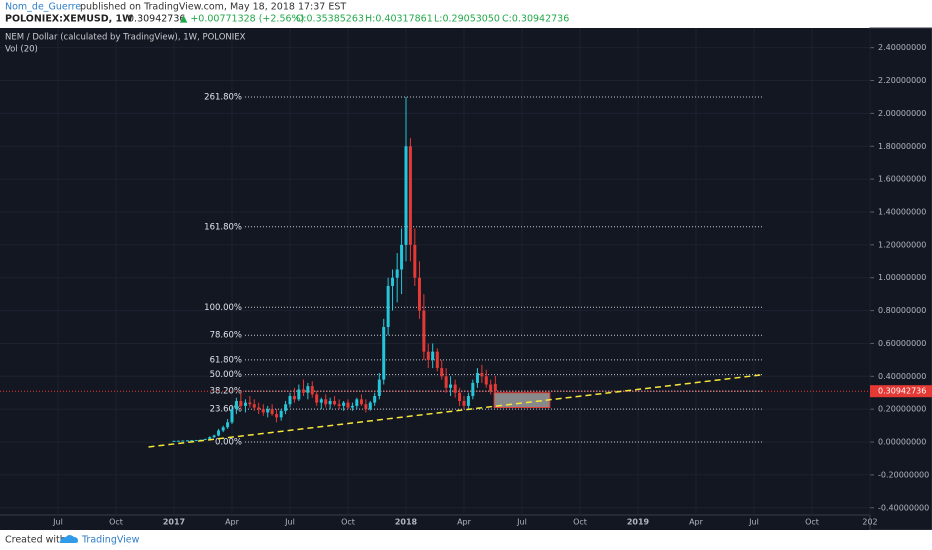  I want to click on price-axis, so click(900, 279).